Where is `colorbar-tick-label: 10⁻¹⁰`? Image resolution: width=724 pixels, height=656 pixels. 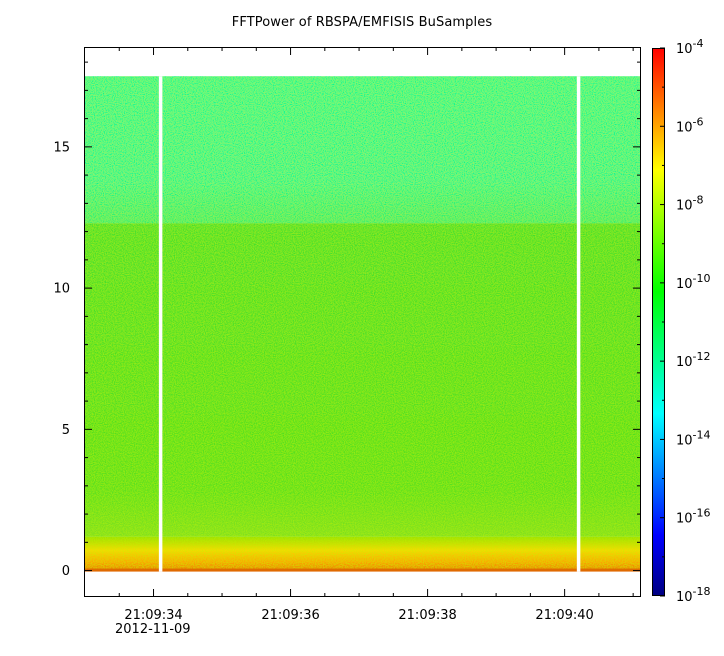 colorbar-tick-label: 10⁻¹⁰ is located at coordinates (693, 282).